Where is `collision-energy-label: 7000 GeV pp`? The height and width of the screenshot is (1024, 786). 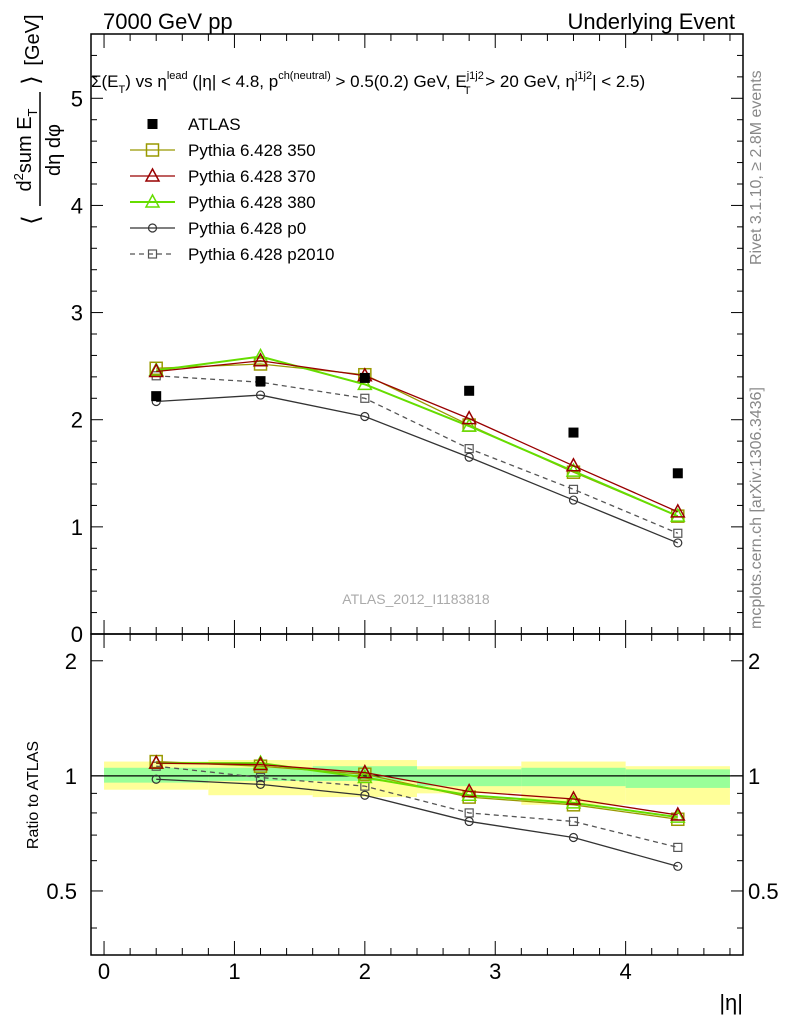 collision-energy-label: 7000 GeV pp is located at coordinates (168, 21).